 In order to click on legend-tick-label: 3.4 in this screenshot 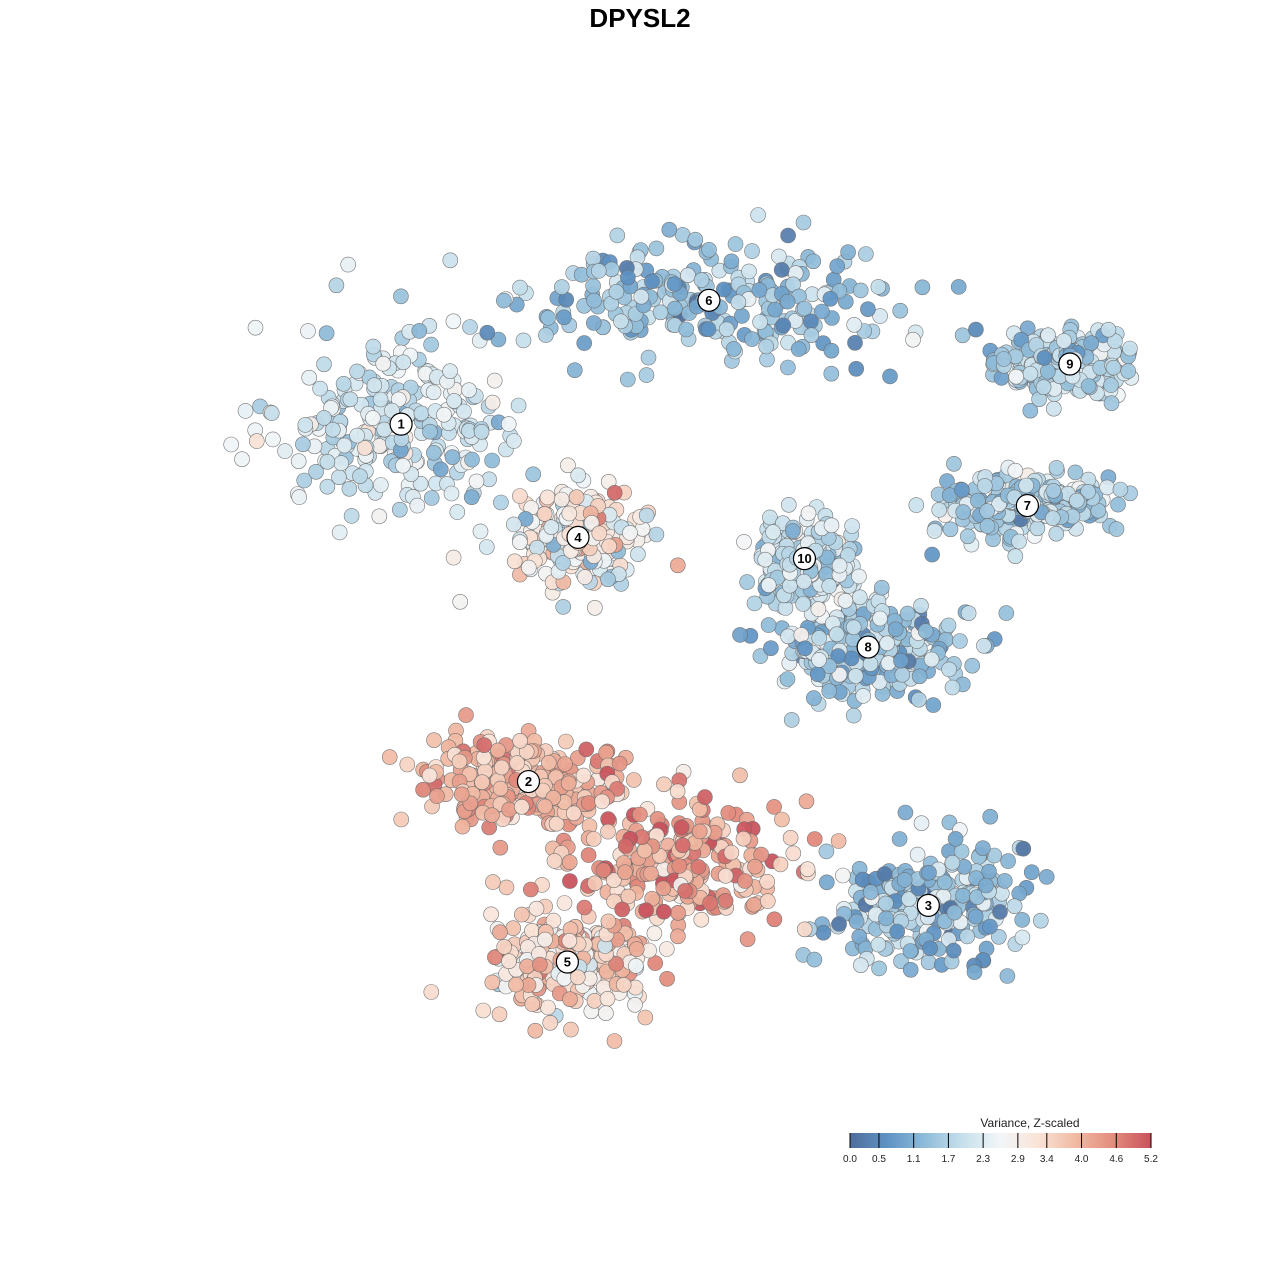, I will do `click(1047, 1159)`.